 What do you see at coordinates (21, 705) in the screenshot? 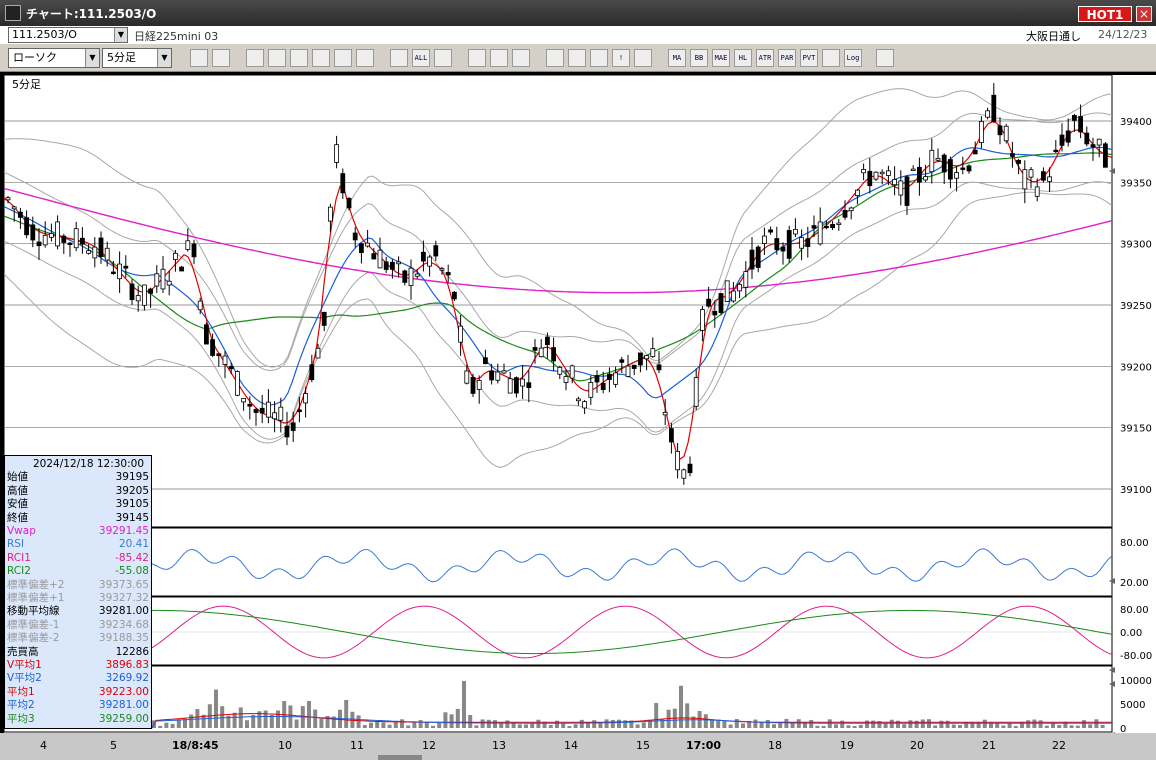
I see `info-label: 平均2` at bounding box center [21, 705].